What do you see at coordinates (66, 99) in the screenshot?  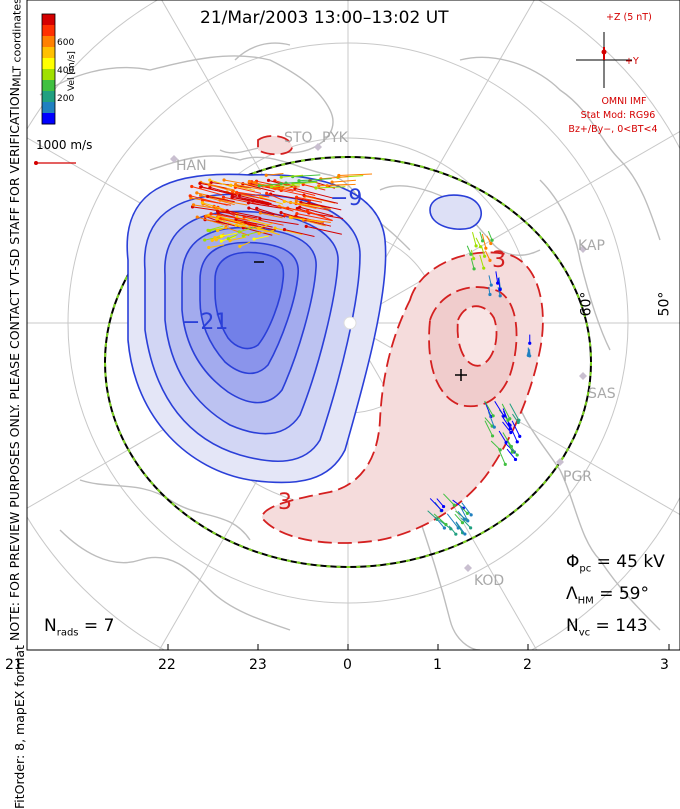 I see `colorbar-tick: 200` at bounding box center [66, 99].